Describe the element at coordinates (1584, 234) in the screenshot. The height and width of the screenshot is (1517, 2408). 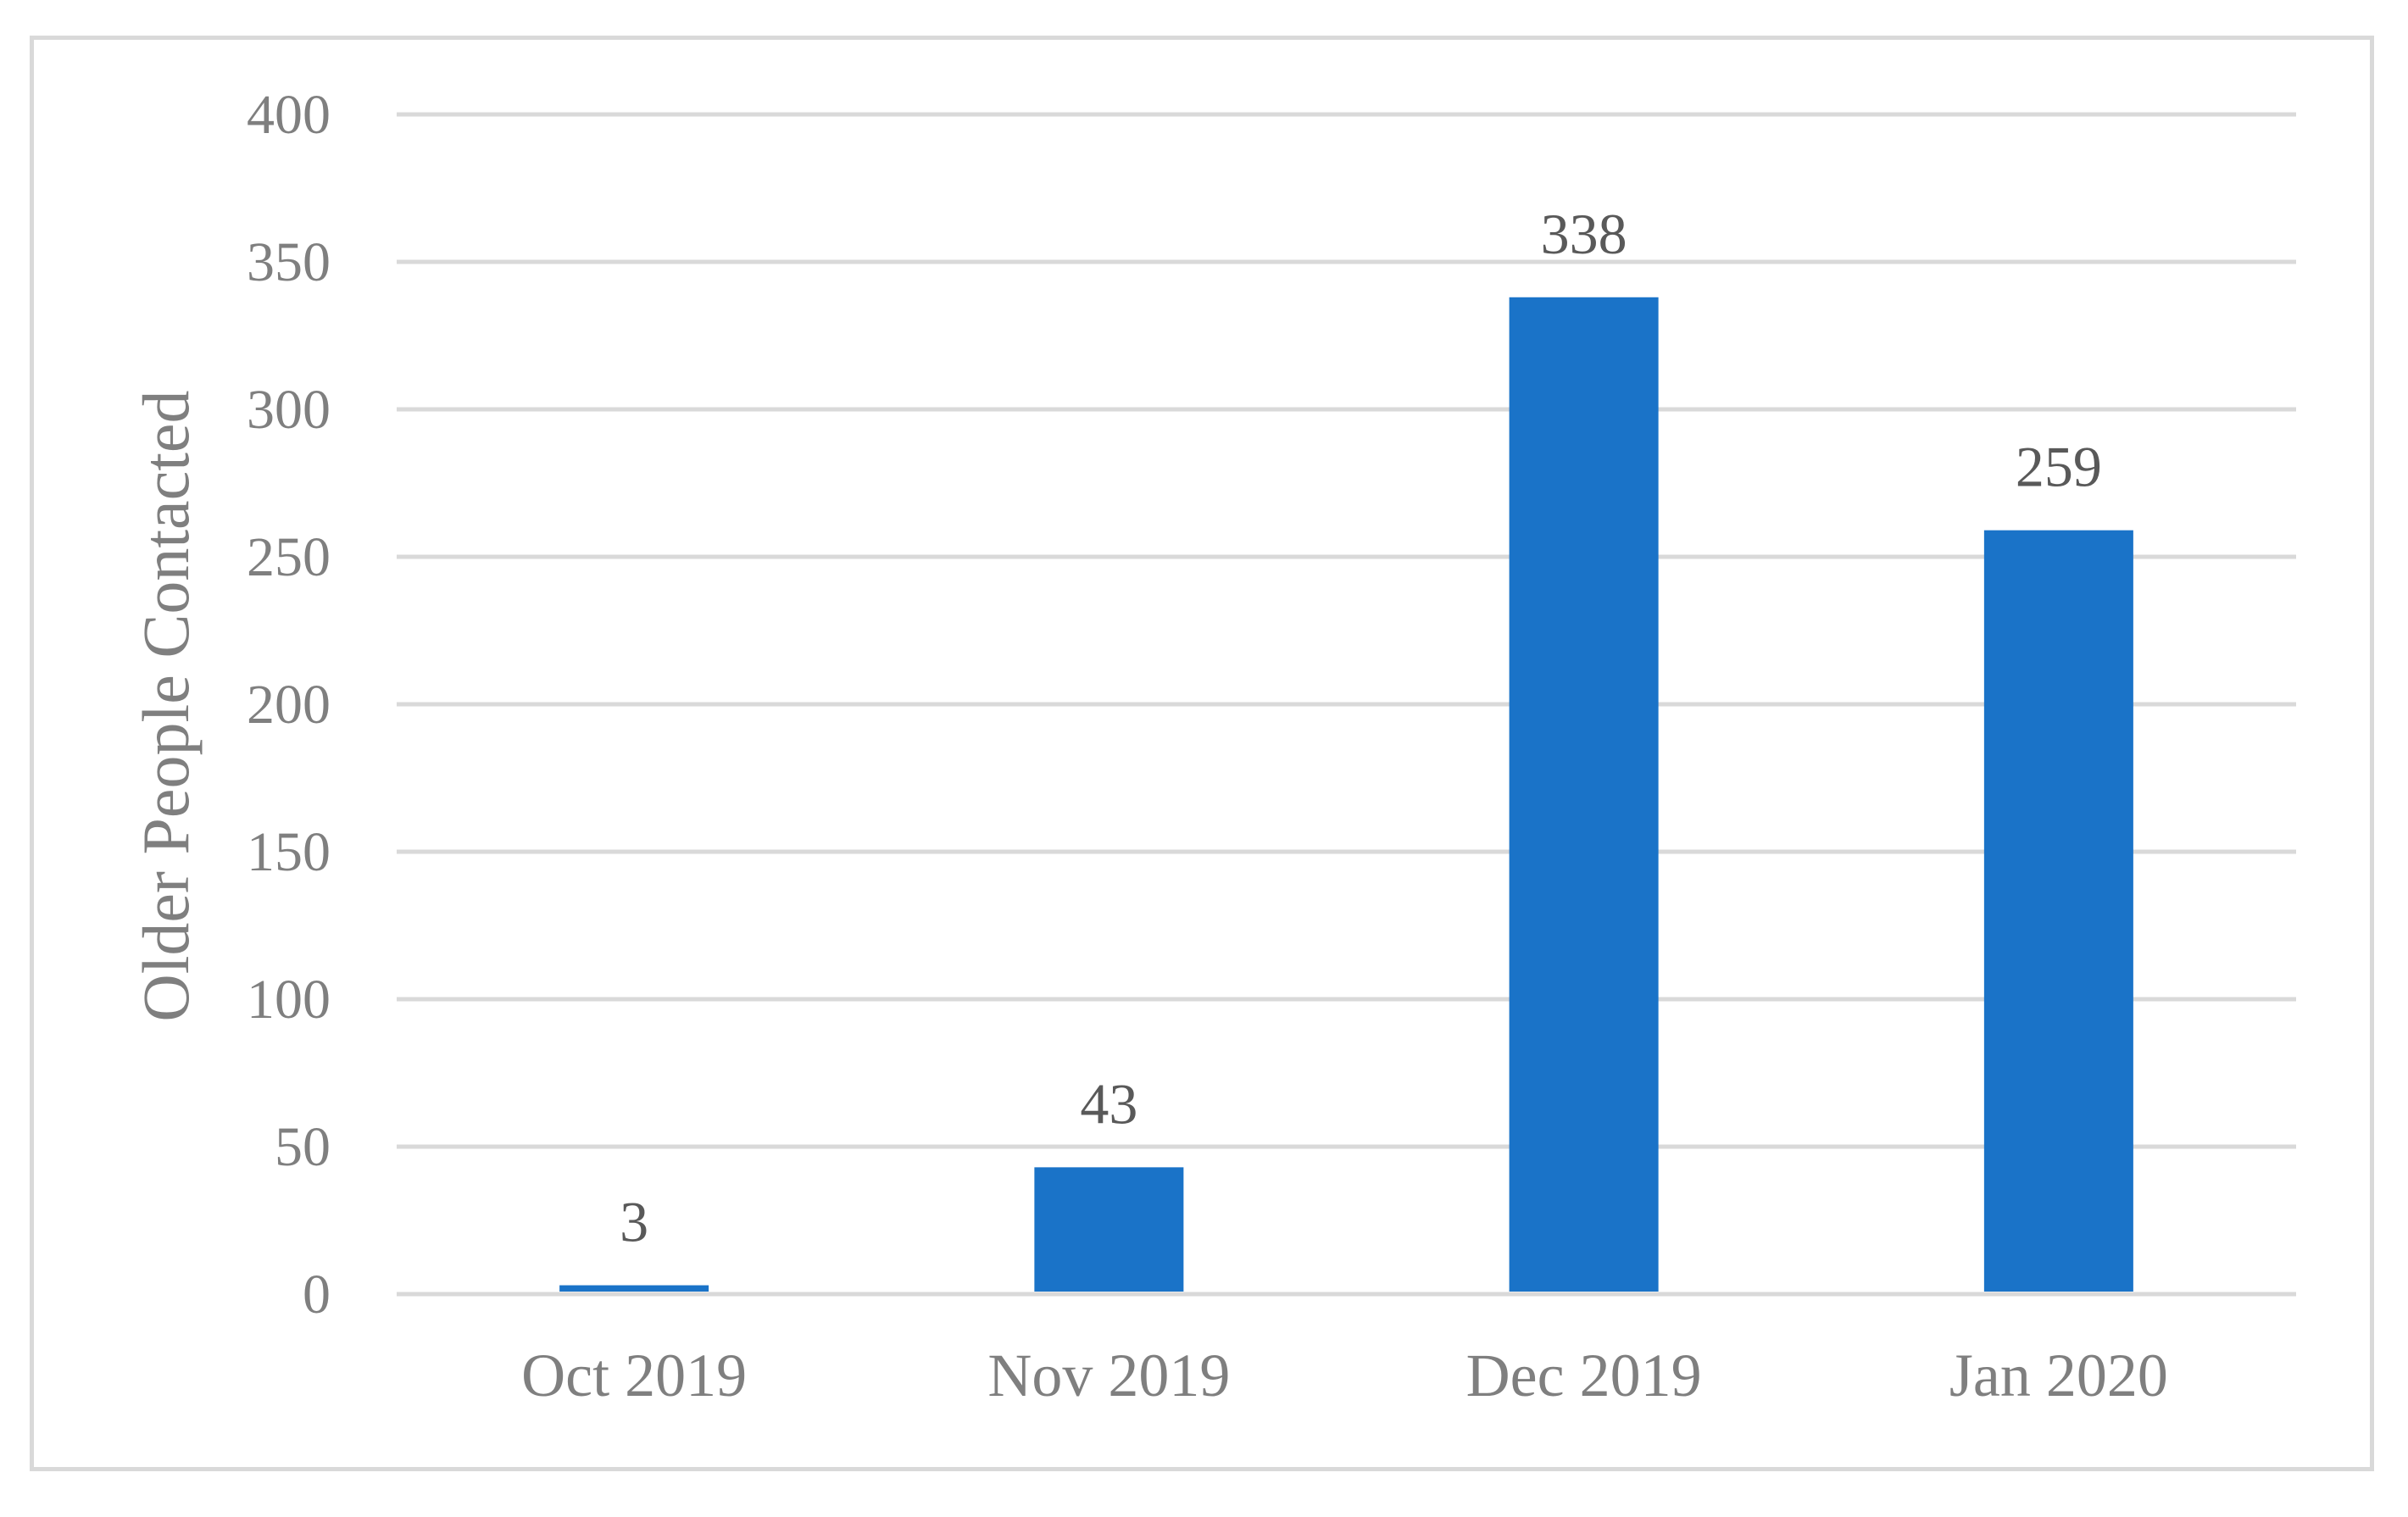
I see `data-label: 338` at that location.